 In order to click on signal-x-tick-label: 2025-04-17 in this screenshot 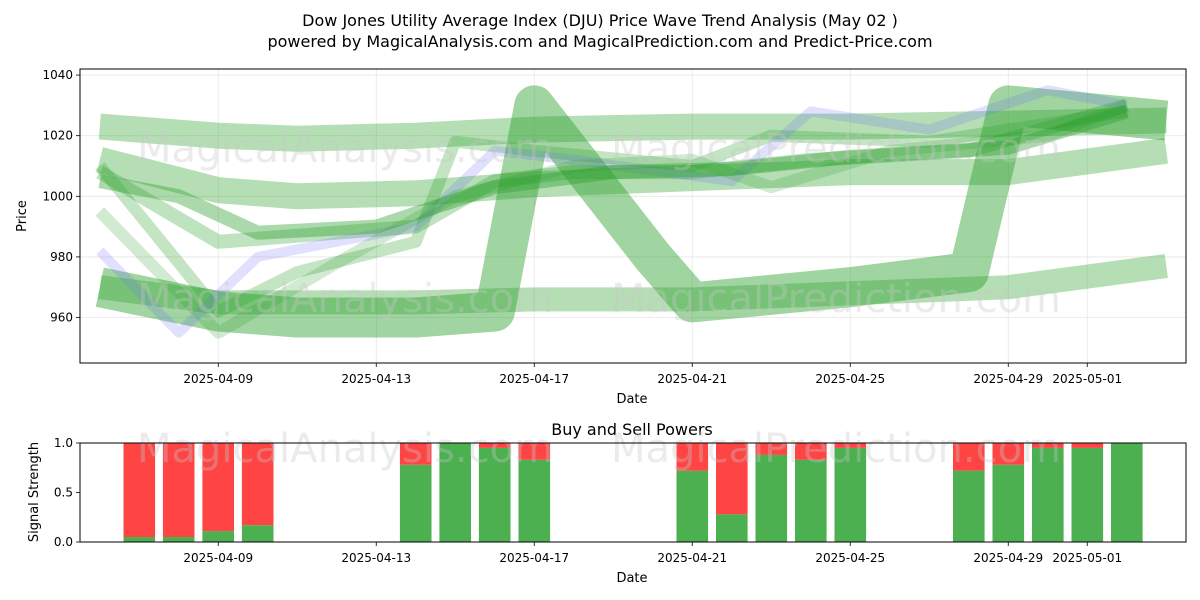, I will do `click(534, 558)`.